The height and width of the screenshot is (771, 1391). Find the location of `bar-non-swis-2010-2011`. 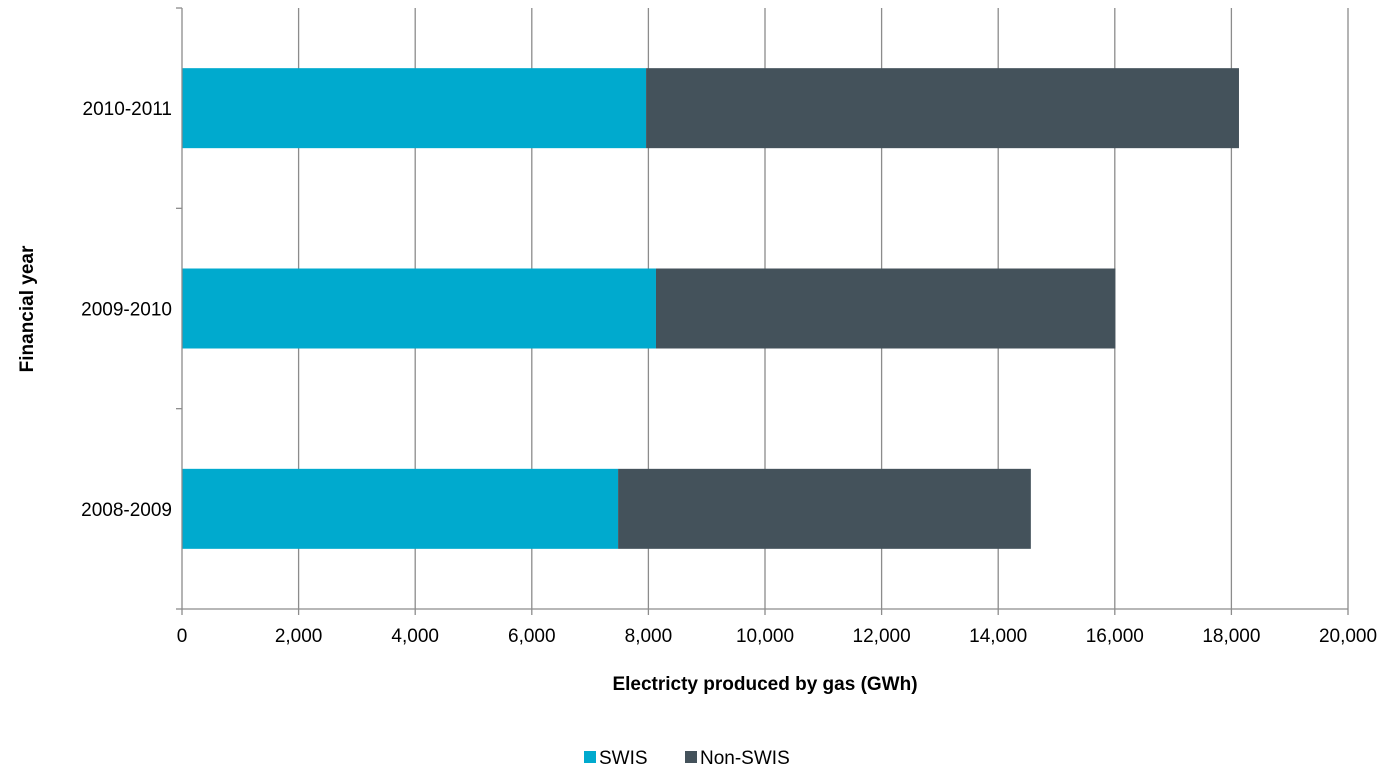

bar-non-swis-2010-2011 is located at coordinates (942, 108).